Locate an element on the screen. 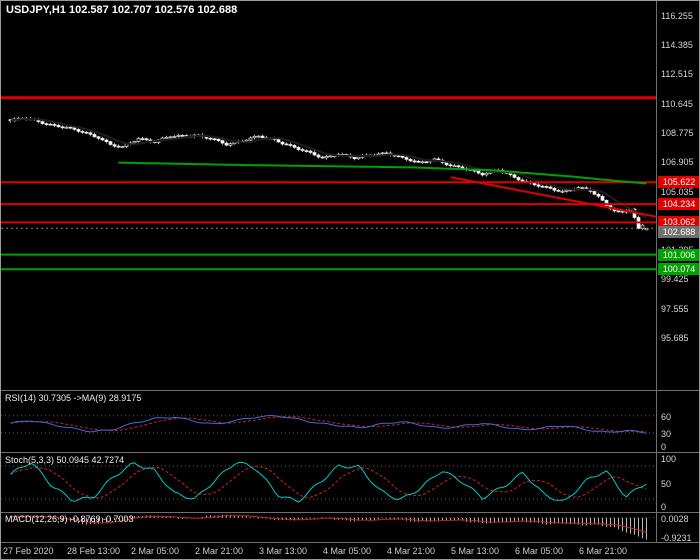  time-tick-label: 6 Mar 05:00 is located at coordinates (539, 551).